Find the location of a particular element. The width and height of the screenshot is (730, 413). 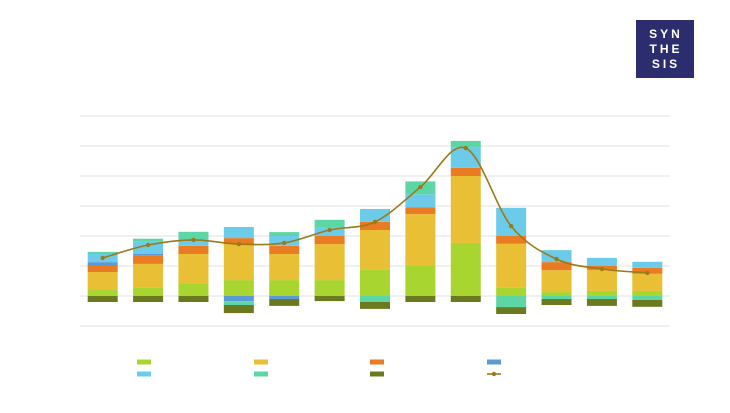

logo-text: THE is located at coordinates (666, 49).